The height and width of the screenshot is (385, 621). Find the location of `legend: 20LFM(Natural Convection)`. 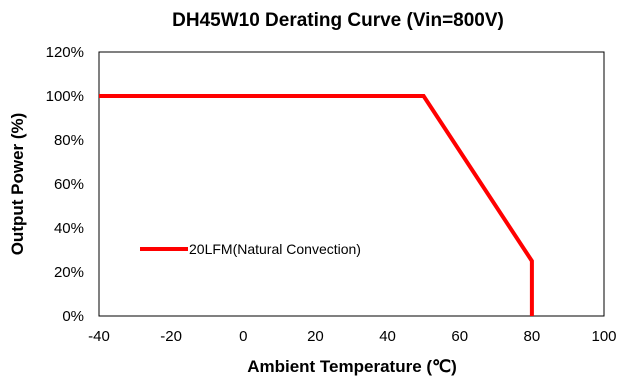

legend: 20LFM(Natural Convection) is located at coordinates (250, 249).